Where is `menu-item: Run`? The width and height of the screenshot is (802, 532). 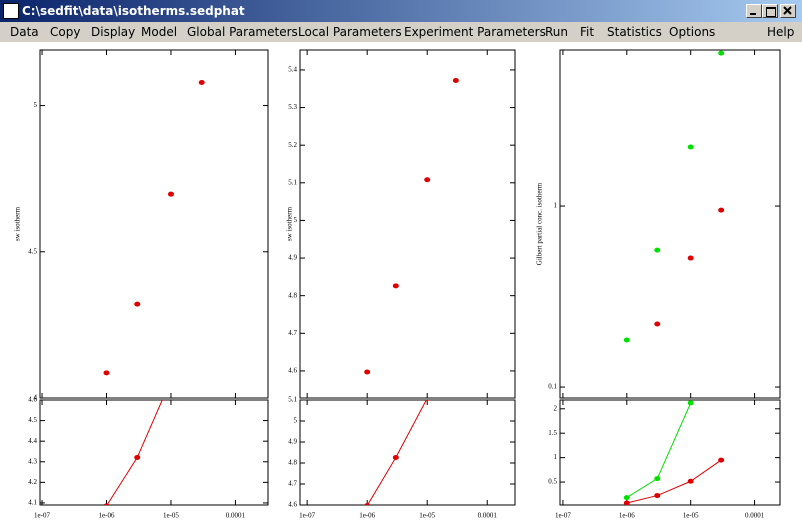
menu-item: Run is located at coordinates (557, 32).